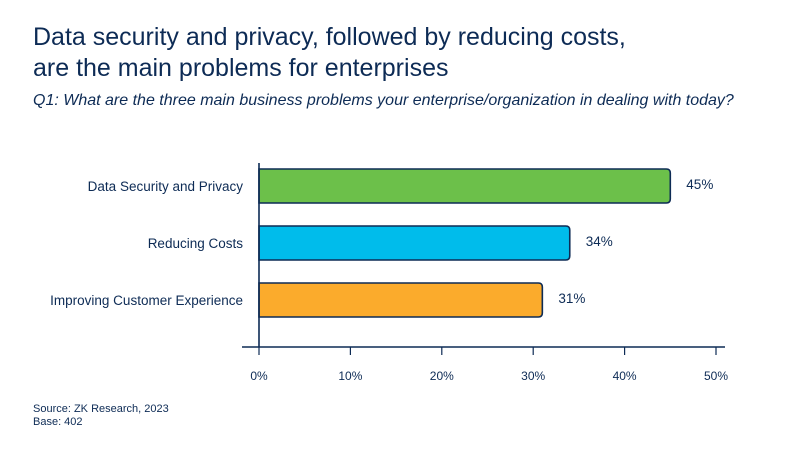 This screenshot has height=450, width=800. What do you see at coordinates (241, 68) in the screenshot?
I see `chart-title-line-2: are the main problems for enterprises` at bounding box center [241, 68].